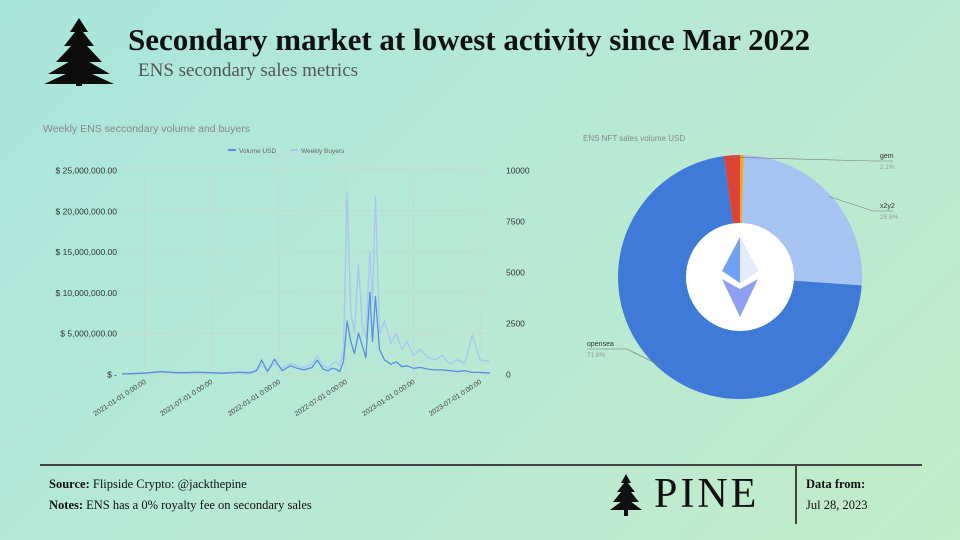 The height and width of the screenshot is (540, 960). Describe the element at coordinates (87, 252) in the screenshot. I see `y-tick-label-3: $ 15,000,000.00` at that location.